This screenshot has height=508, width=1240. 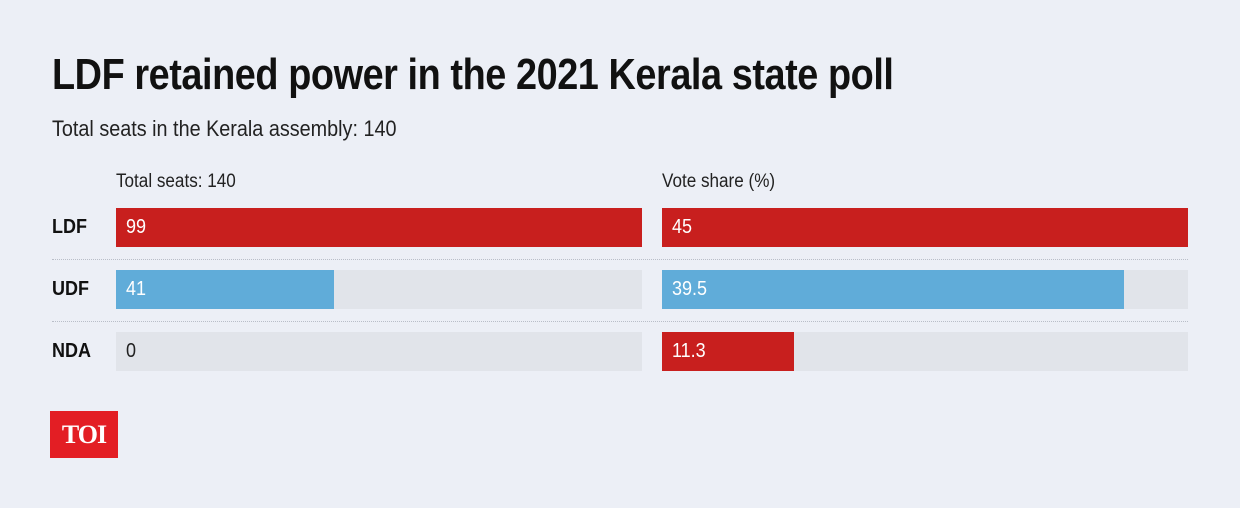 I want to click on bar-track: 11.3, so click(x=925, y=351).